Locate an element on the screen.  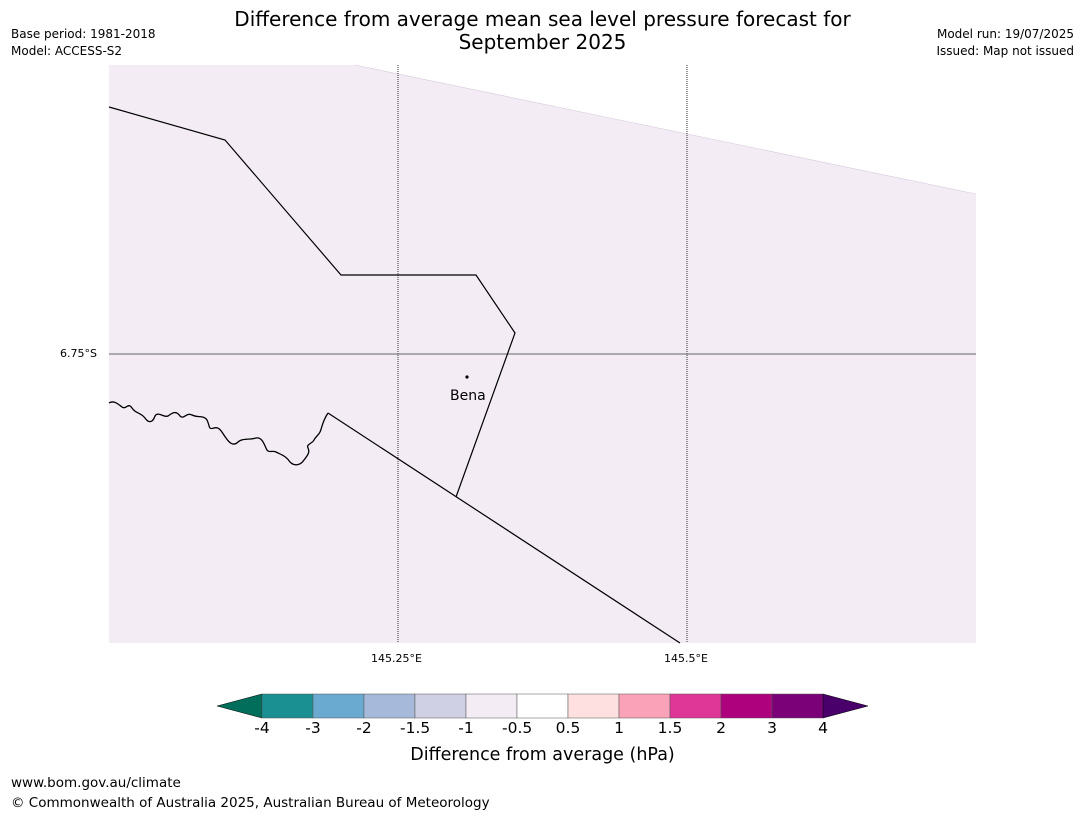
town-marker is located at coordinates (467, 377).